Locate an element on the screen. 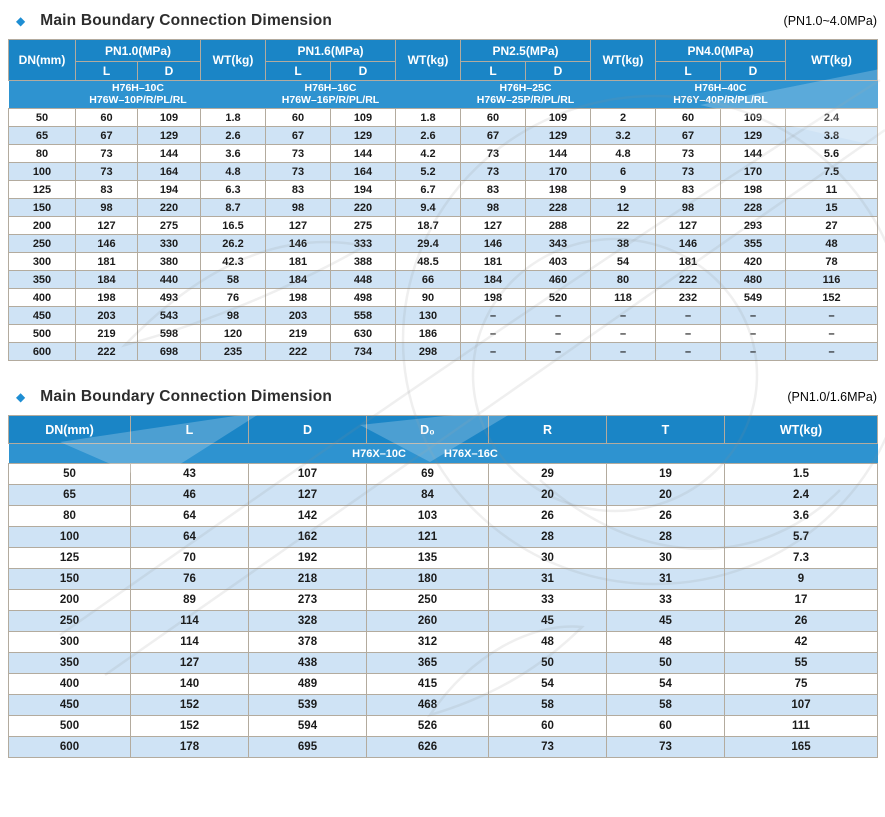 This screenshot has height=817, width=885. table-row: 250 146 330 26.2 146 333 29.4 146 343 38 146 355 48 is located at coordinates (443, 243).